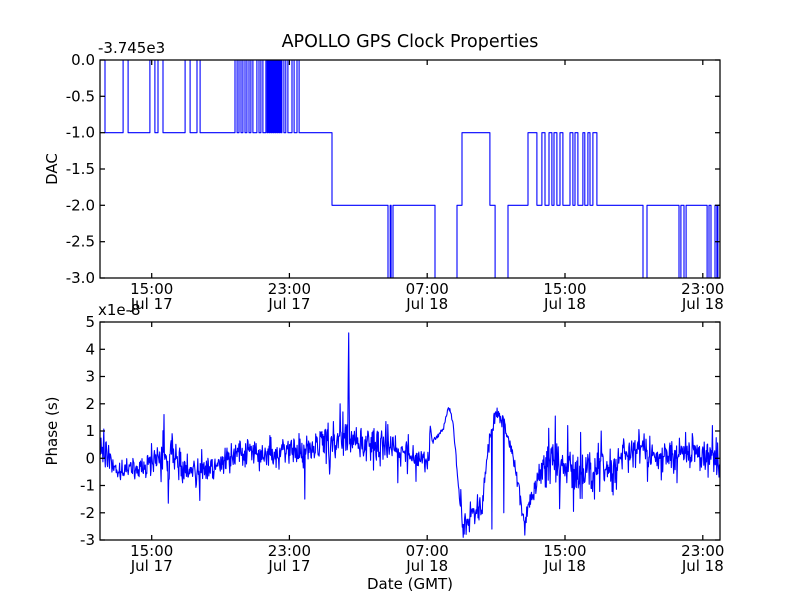 The height and width of the screenshot is (600, 800). Describe the element at coordinates (90, 404) in the screenshot. I see `y-tick-label: 2` at that location.